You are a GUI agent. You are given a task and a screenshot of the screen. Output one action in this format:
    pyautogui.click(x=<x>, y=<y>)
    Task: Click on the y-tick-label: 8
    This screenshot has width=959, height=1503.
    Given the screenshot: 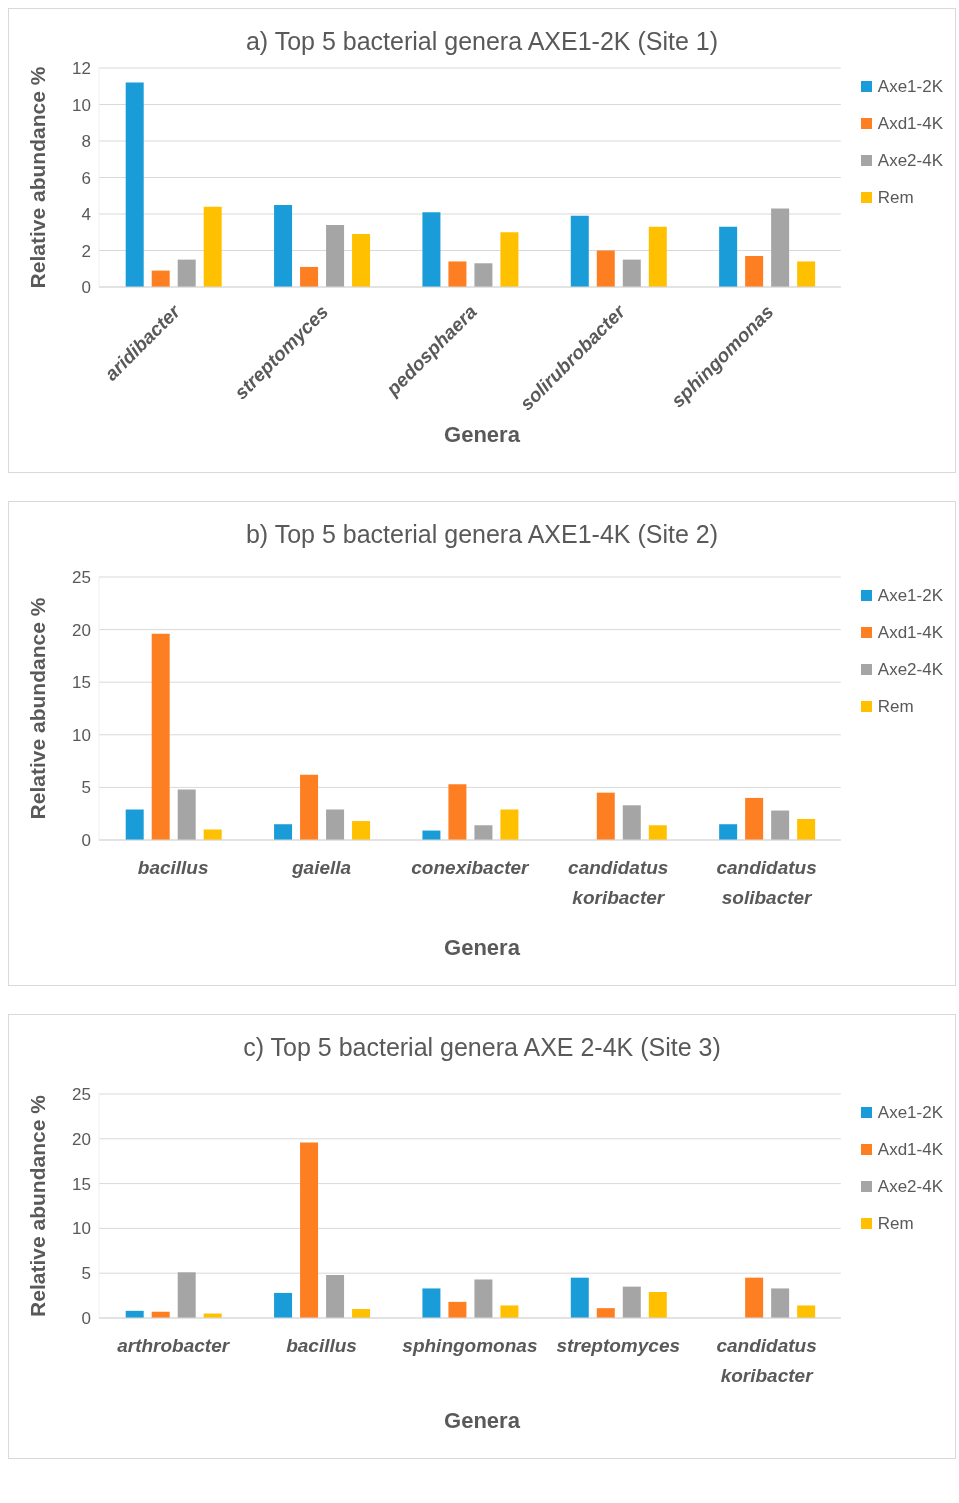 What is the action you would take?
    pyautogui.click(x=86, y=142)
    